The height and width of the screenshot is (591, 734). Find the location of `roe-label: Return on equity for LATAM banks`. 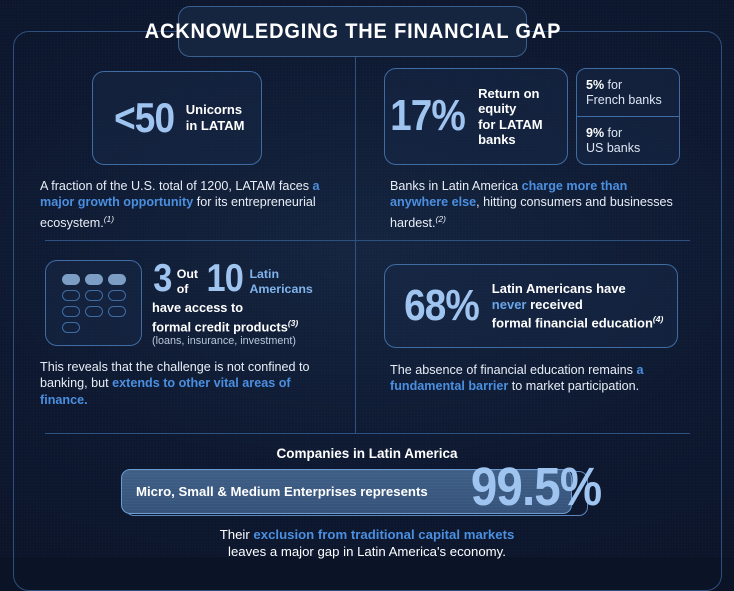

roe-label: Return on equity for LATAM banks is located at coordinates (522, 117).